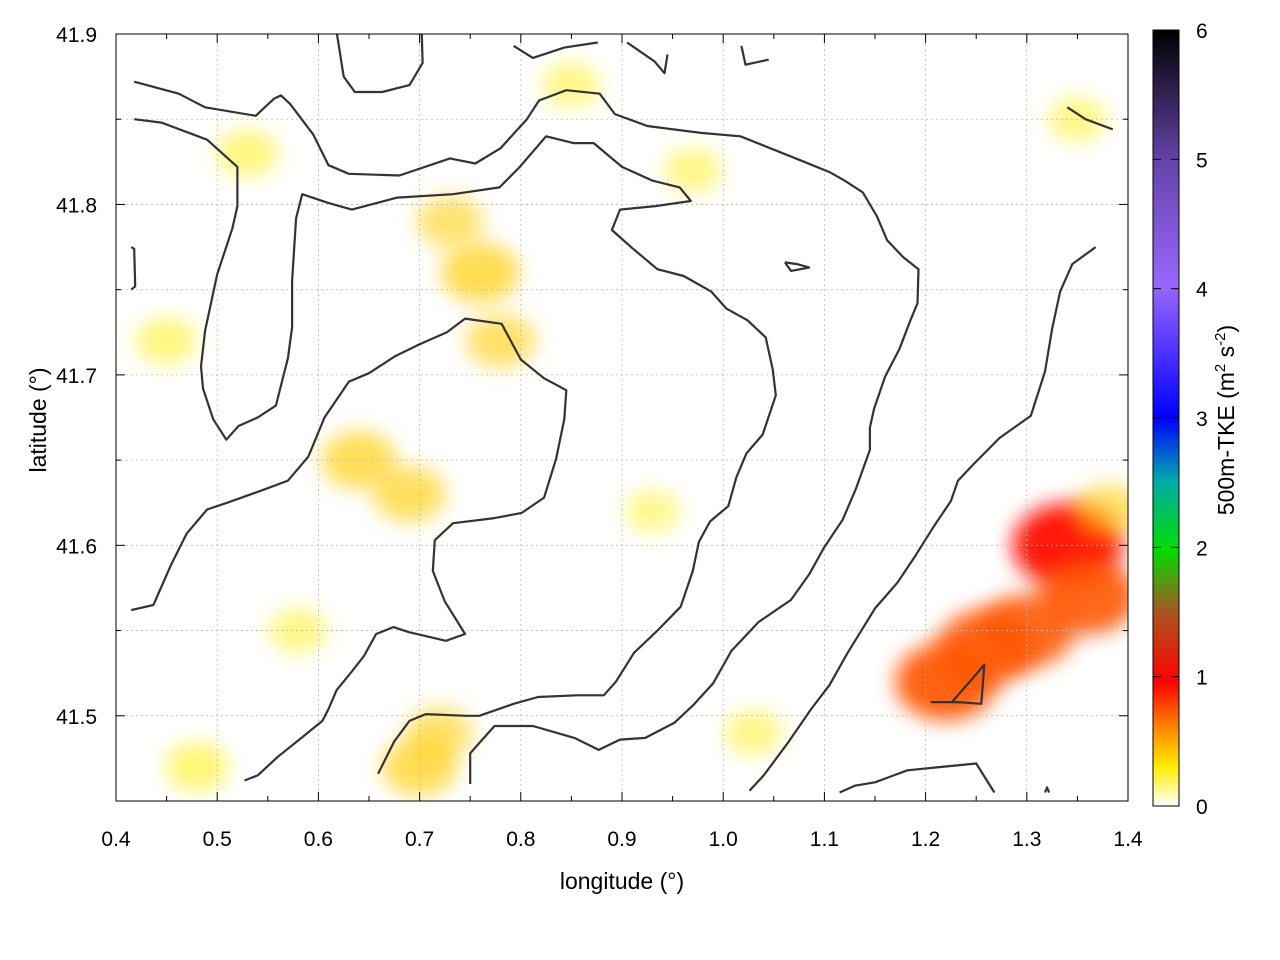 The height and width of the screenshot is (960, 1280). Describe the element at coordinates (1202, 678) in the screenshot. I see `cbar-tick-label-1: 1` at that location.